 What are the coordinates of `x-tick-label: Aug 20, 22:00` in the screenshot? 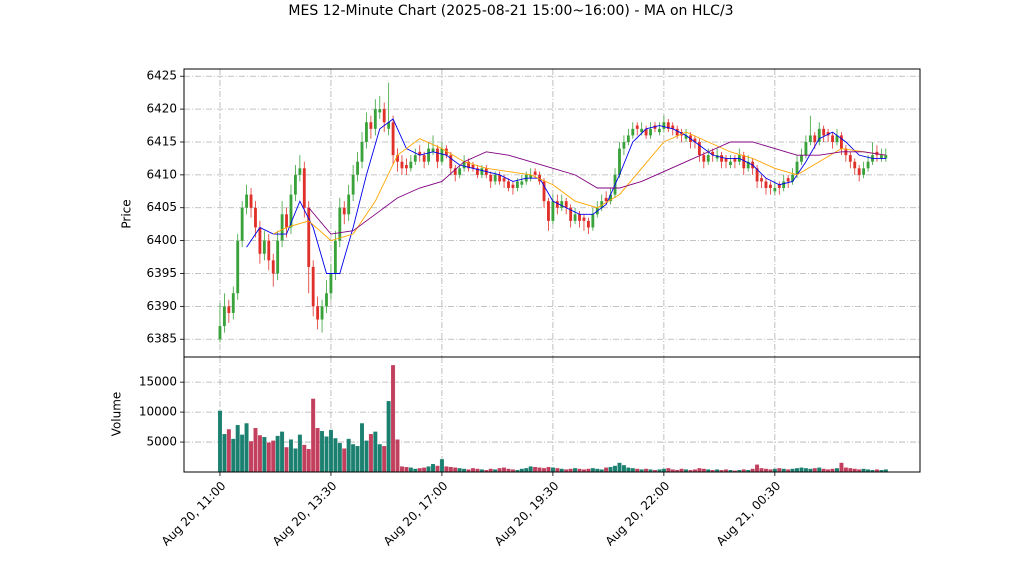 It's located at (638, 514).